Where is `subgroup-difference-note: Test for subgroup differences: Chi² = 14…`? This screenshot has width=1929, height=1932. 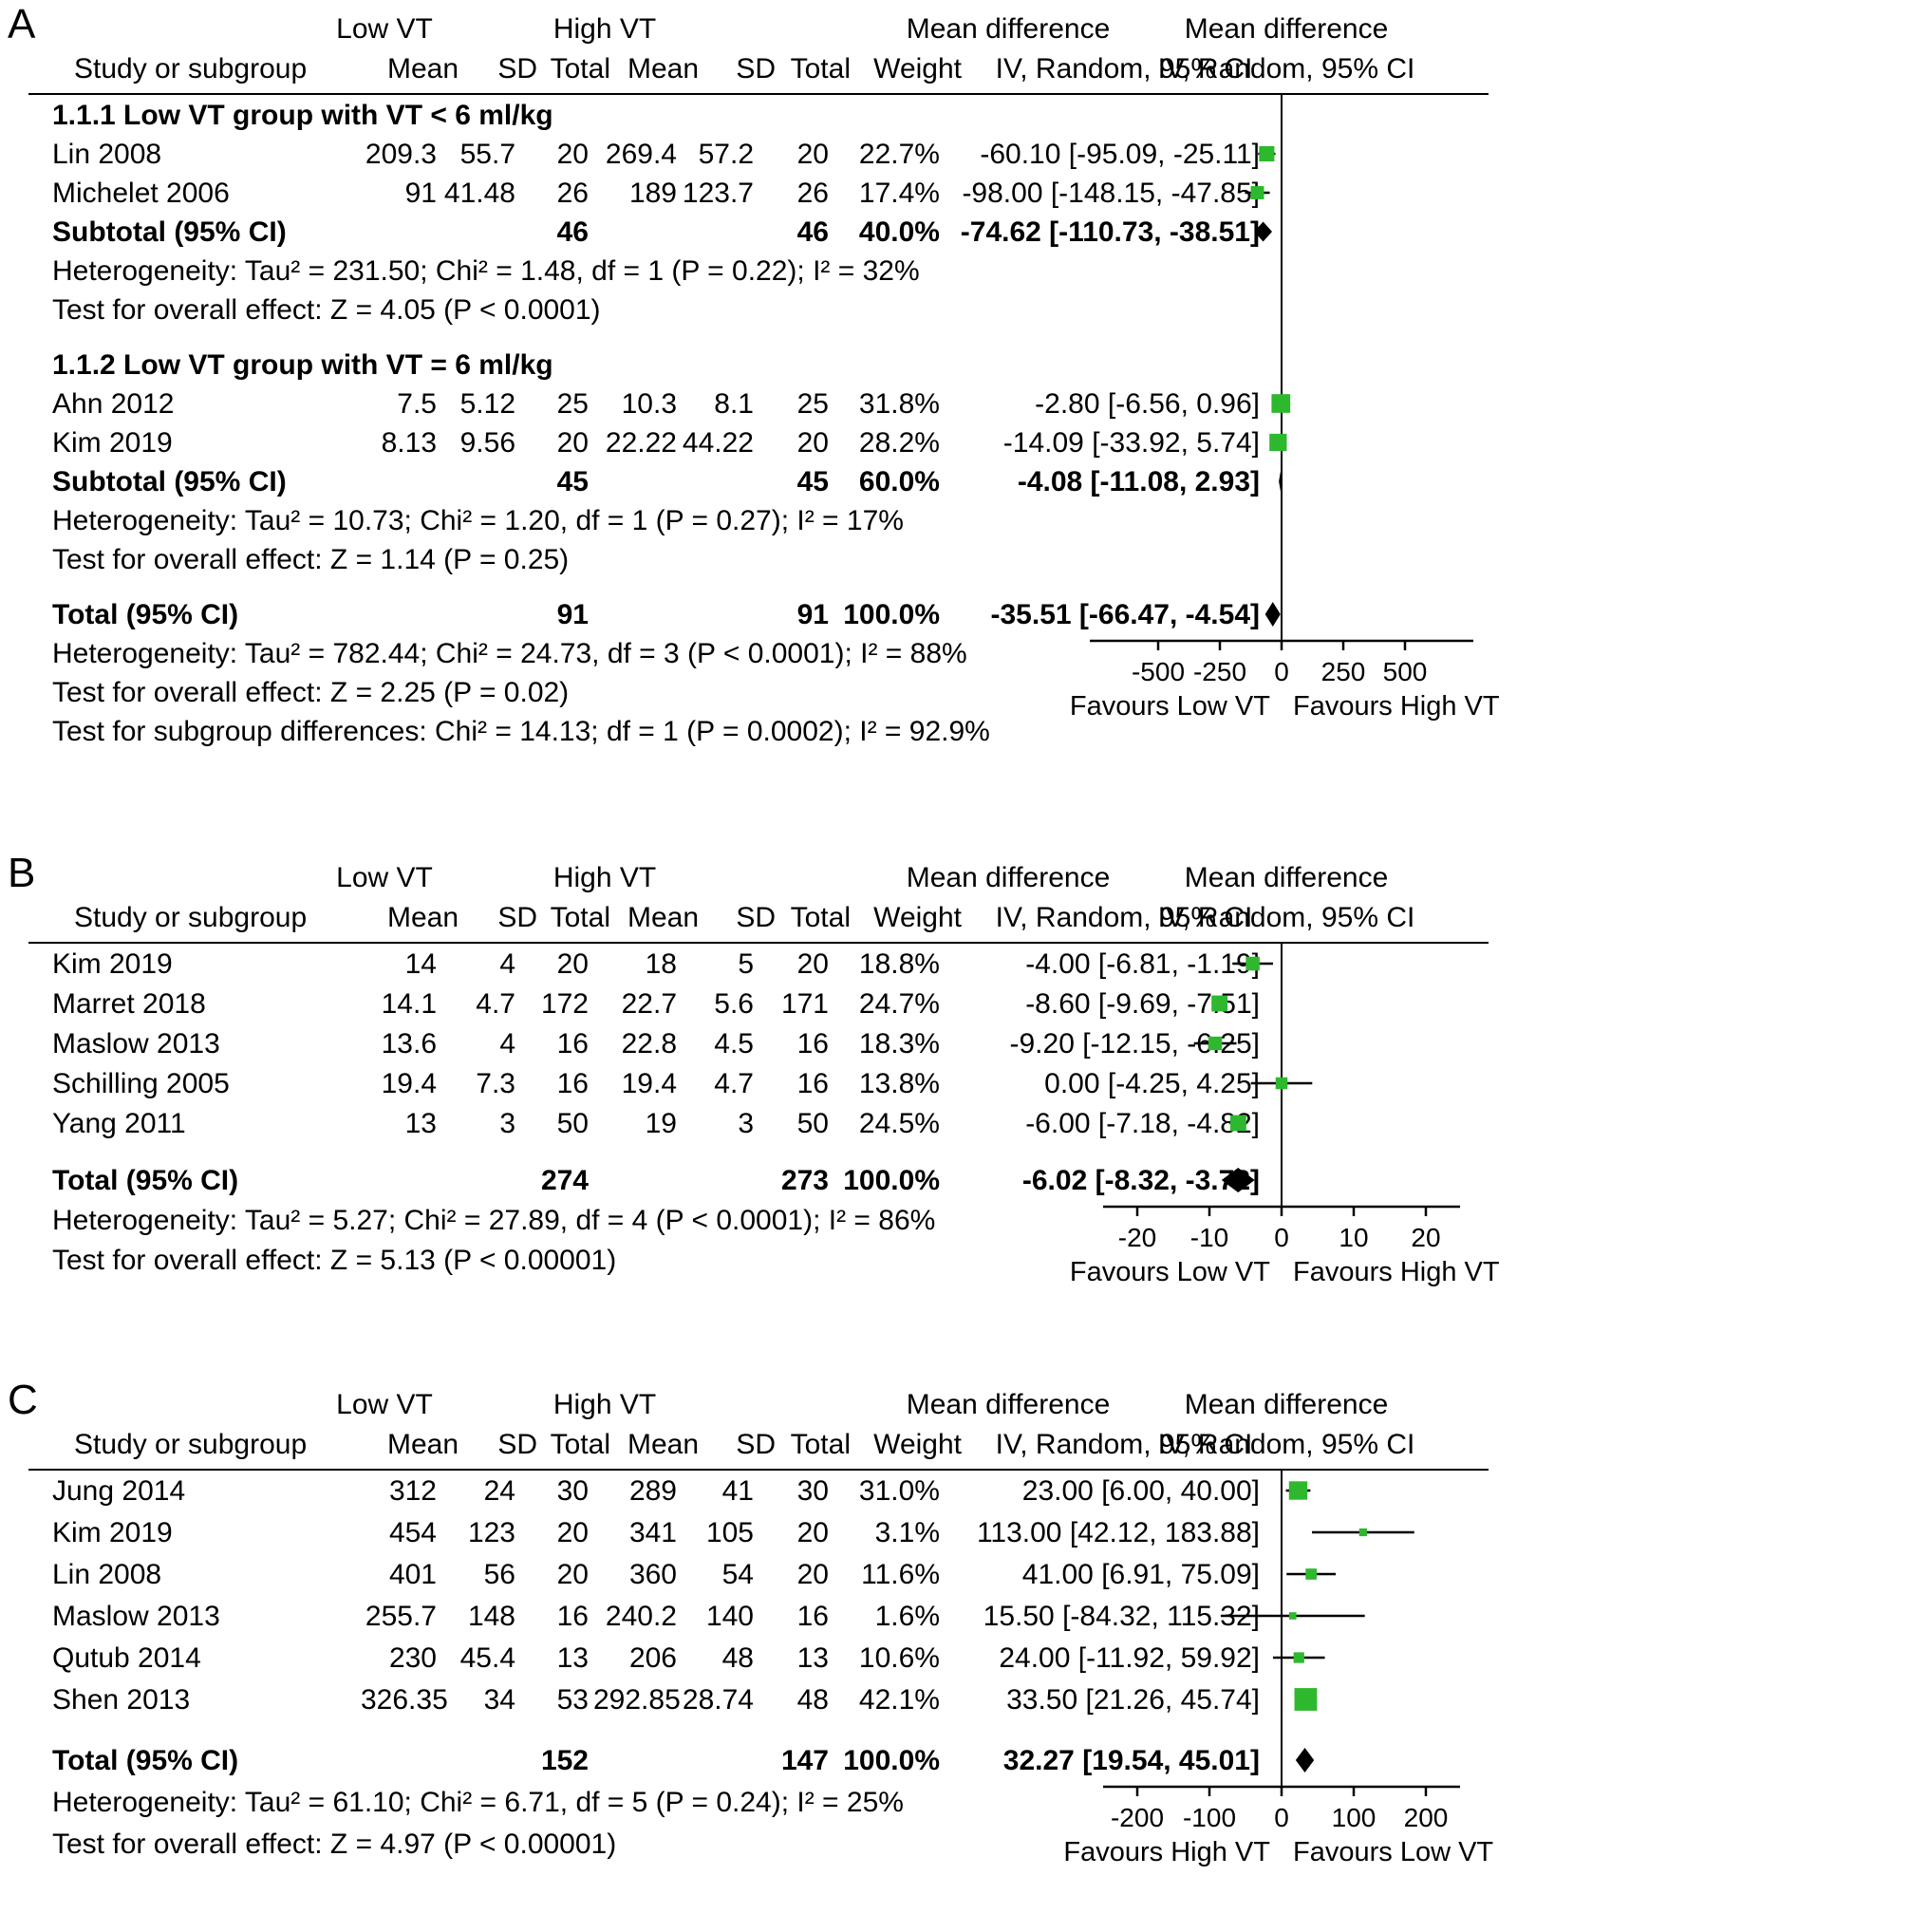
subgroup-difference-note: Test for subgroup differences: Chi² = 14… is located at coordinates (521, 732).